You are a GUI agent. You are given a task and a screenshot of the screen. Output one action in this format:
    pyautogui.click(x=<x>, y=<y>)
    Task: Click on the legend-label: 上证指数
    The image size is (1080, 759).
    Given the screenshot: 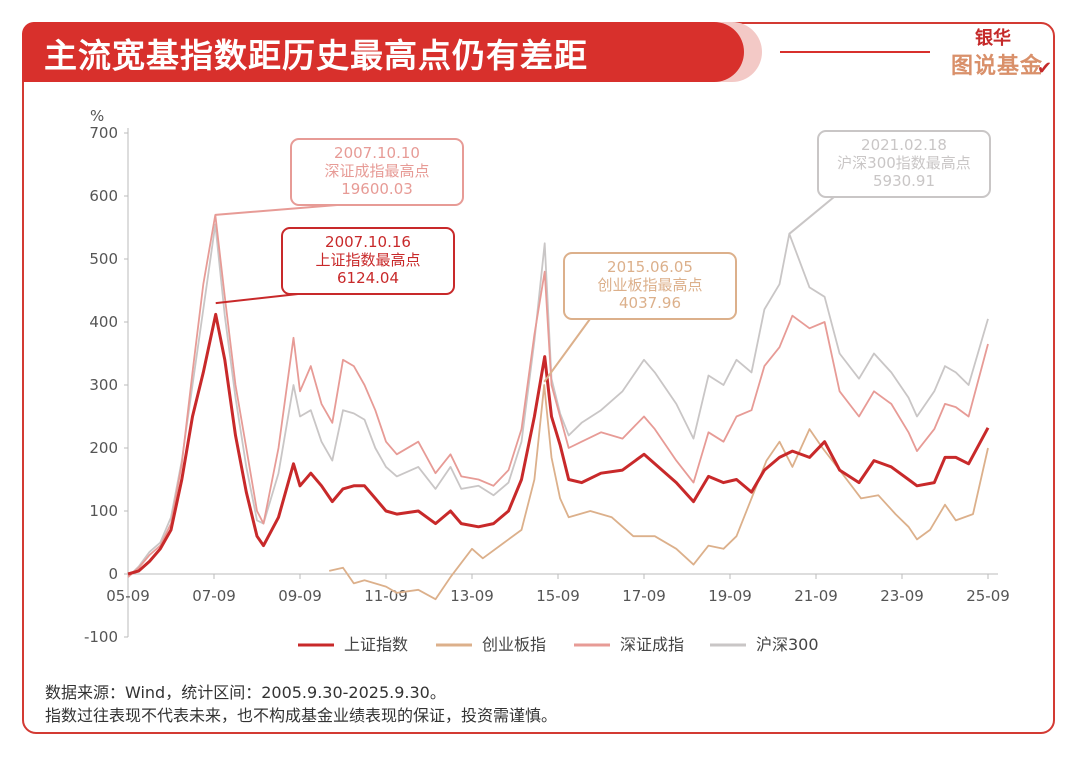 What is the action you would take?
    pyautogui.click(x=376, y=644)
    